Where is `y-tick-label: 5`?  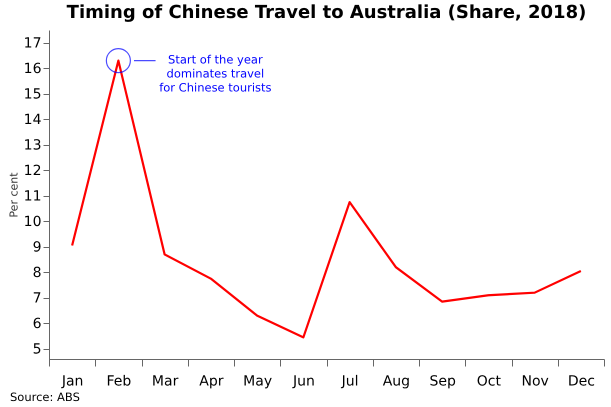
y-tick-label: 5 is located at coordinates (37, 349).